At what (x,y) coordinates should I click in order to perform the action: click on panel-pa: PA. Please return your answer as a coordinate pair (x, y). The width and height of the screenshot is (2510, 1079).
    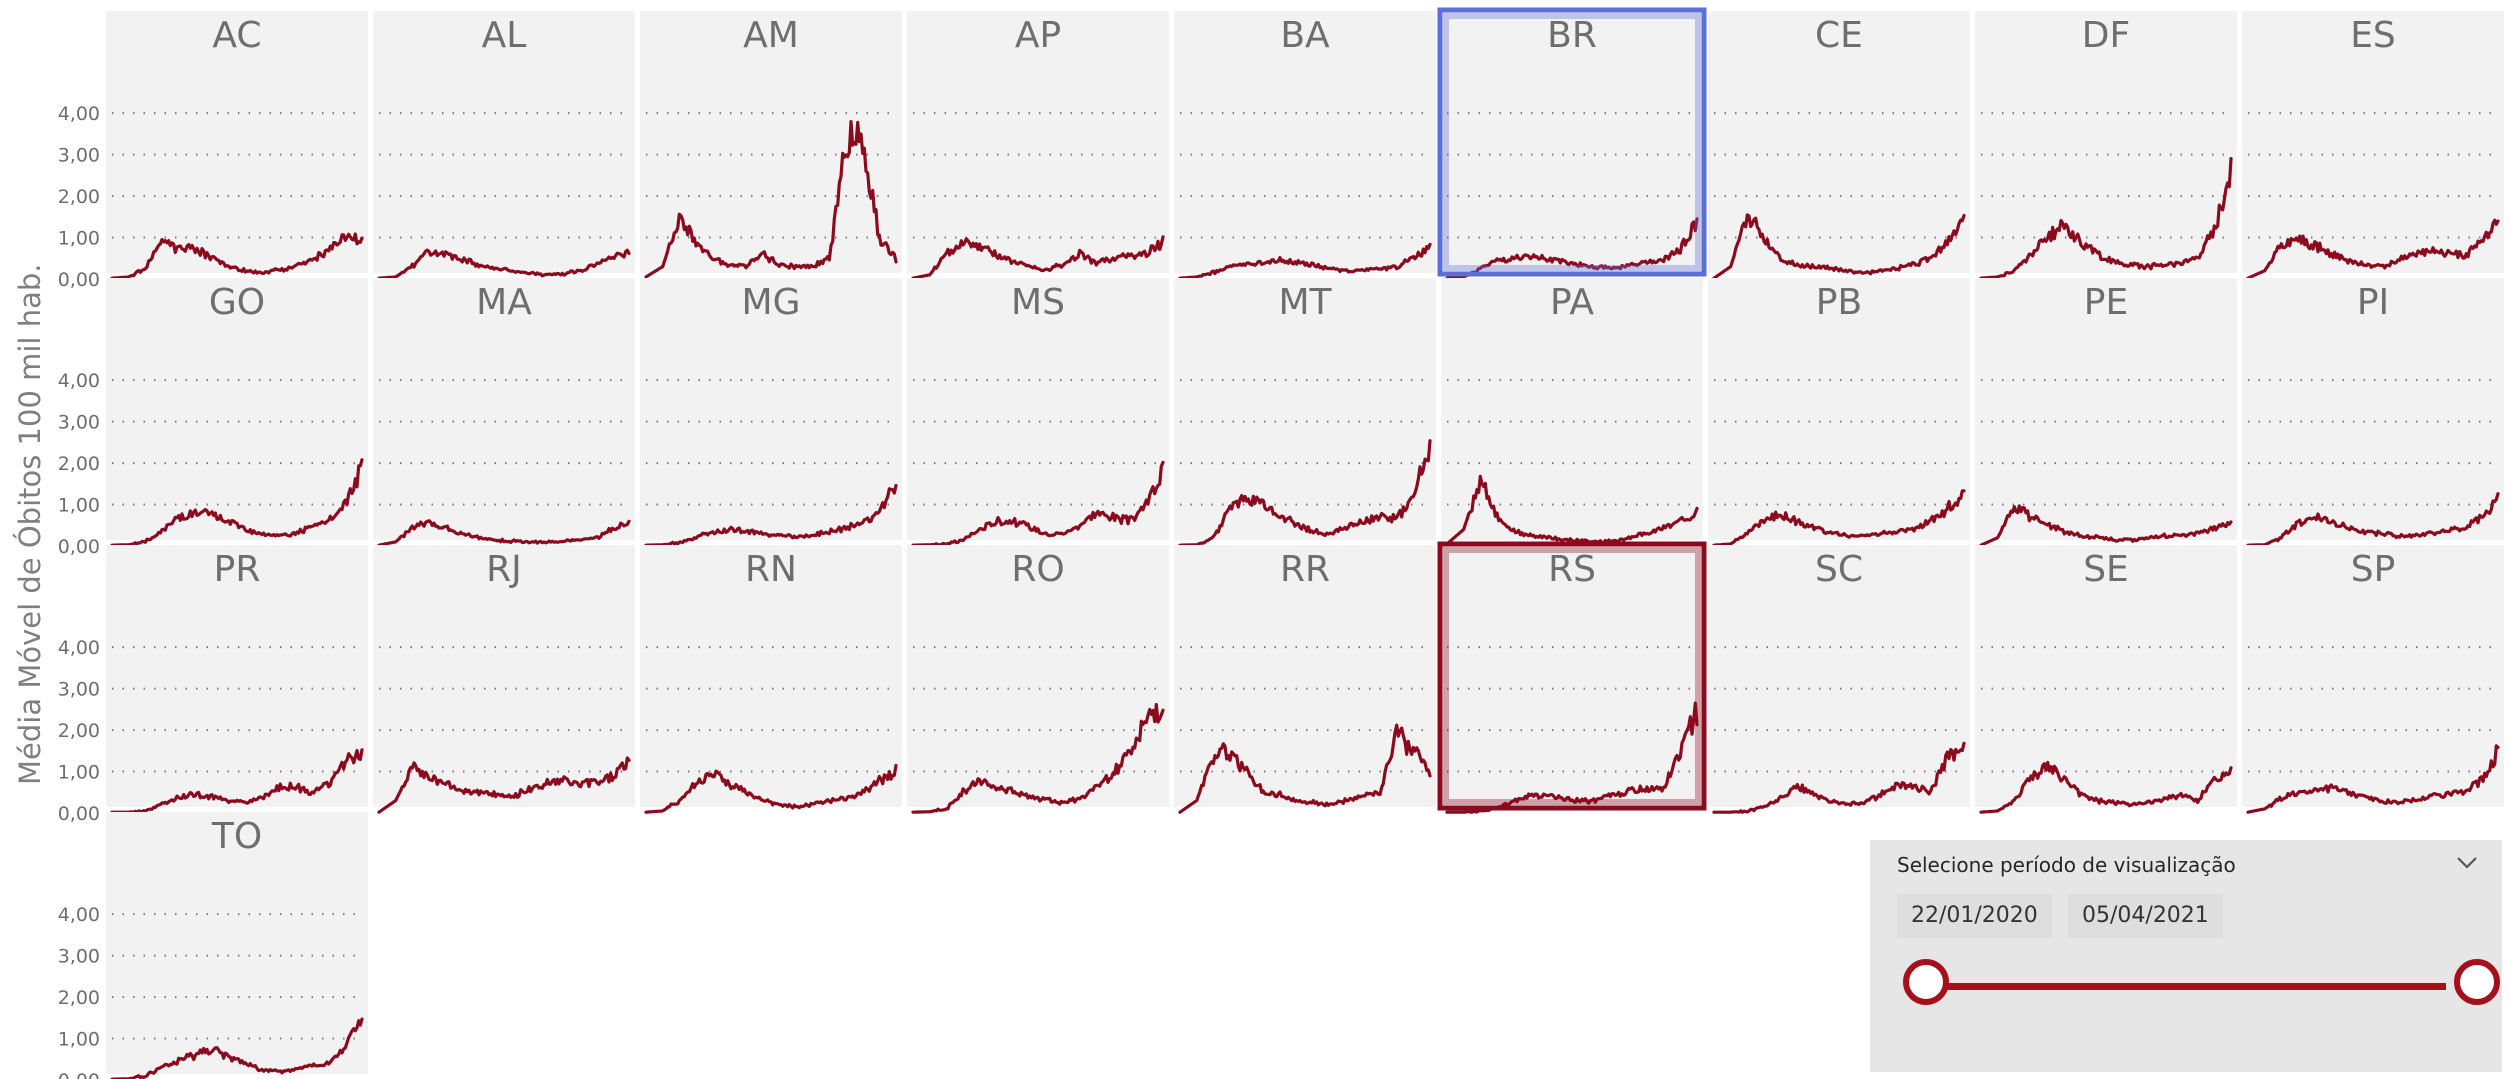
    Looking at the image, I should click on (1572, 412).